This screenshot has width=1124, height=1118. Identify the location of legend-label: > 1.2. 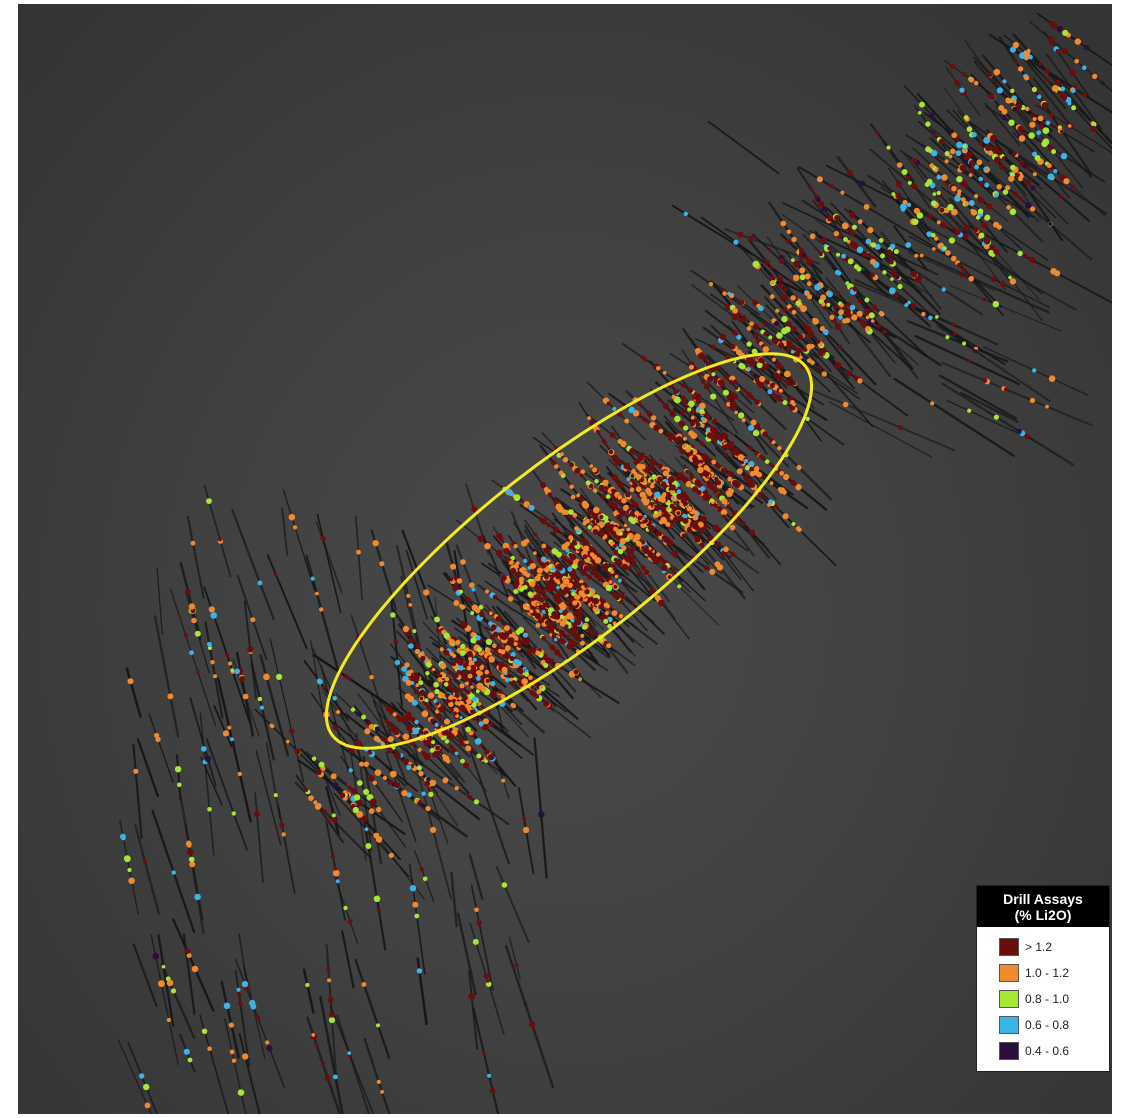
(1039, 947).